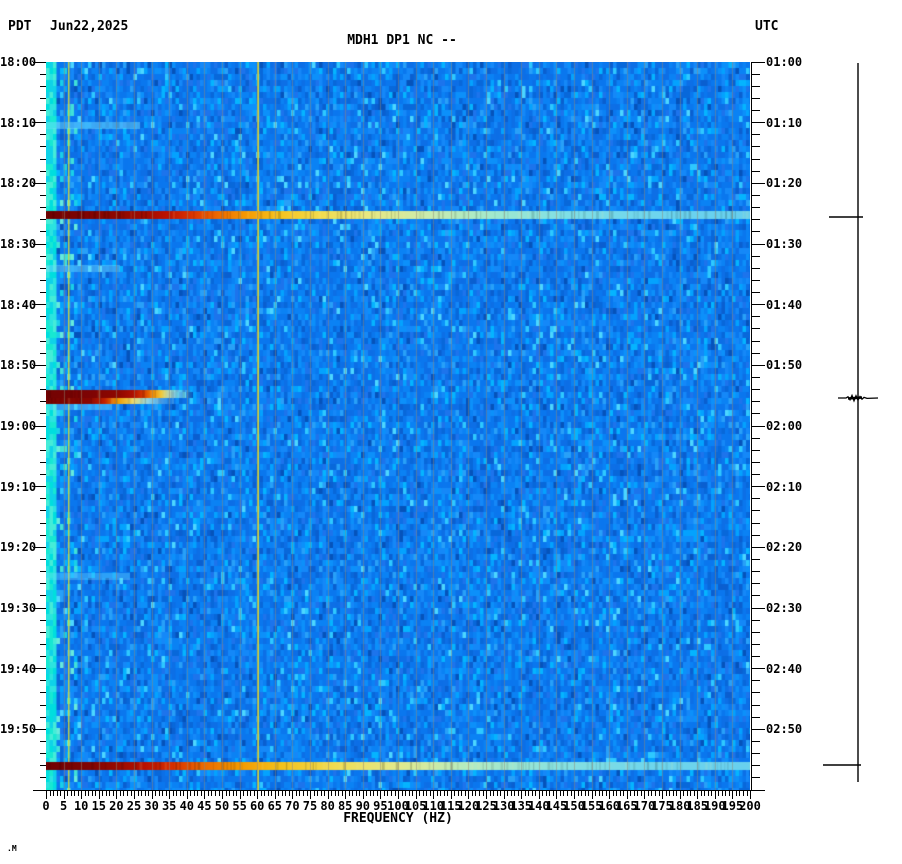 The height and width of the screenshot is (864, 902). Describe the element at coordinates (732, 806) in the screenshot. I see `freq-tick-label: 195` at that location.